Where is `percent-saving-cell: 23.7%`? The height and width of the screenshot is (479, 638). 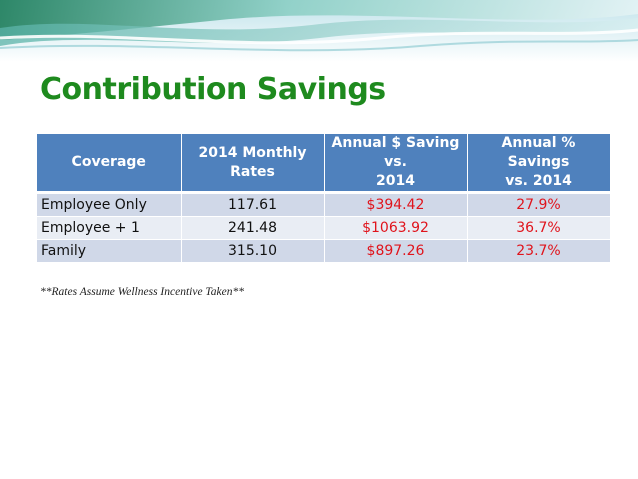 percent-saving-cell: 23.7% is located at coordinates (539, 251).